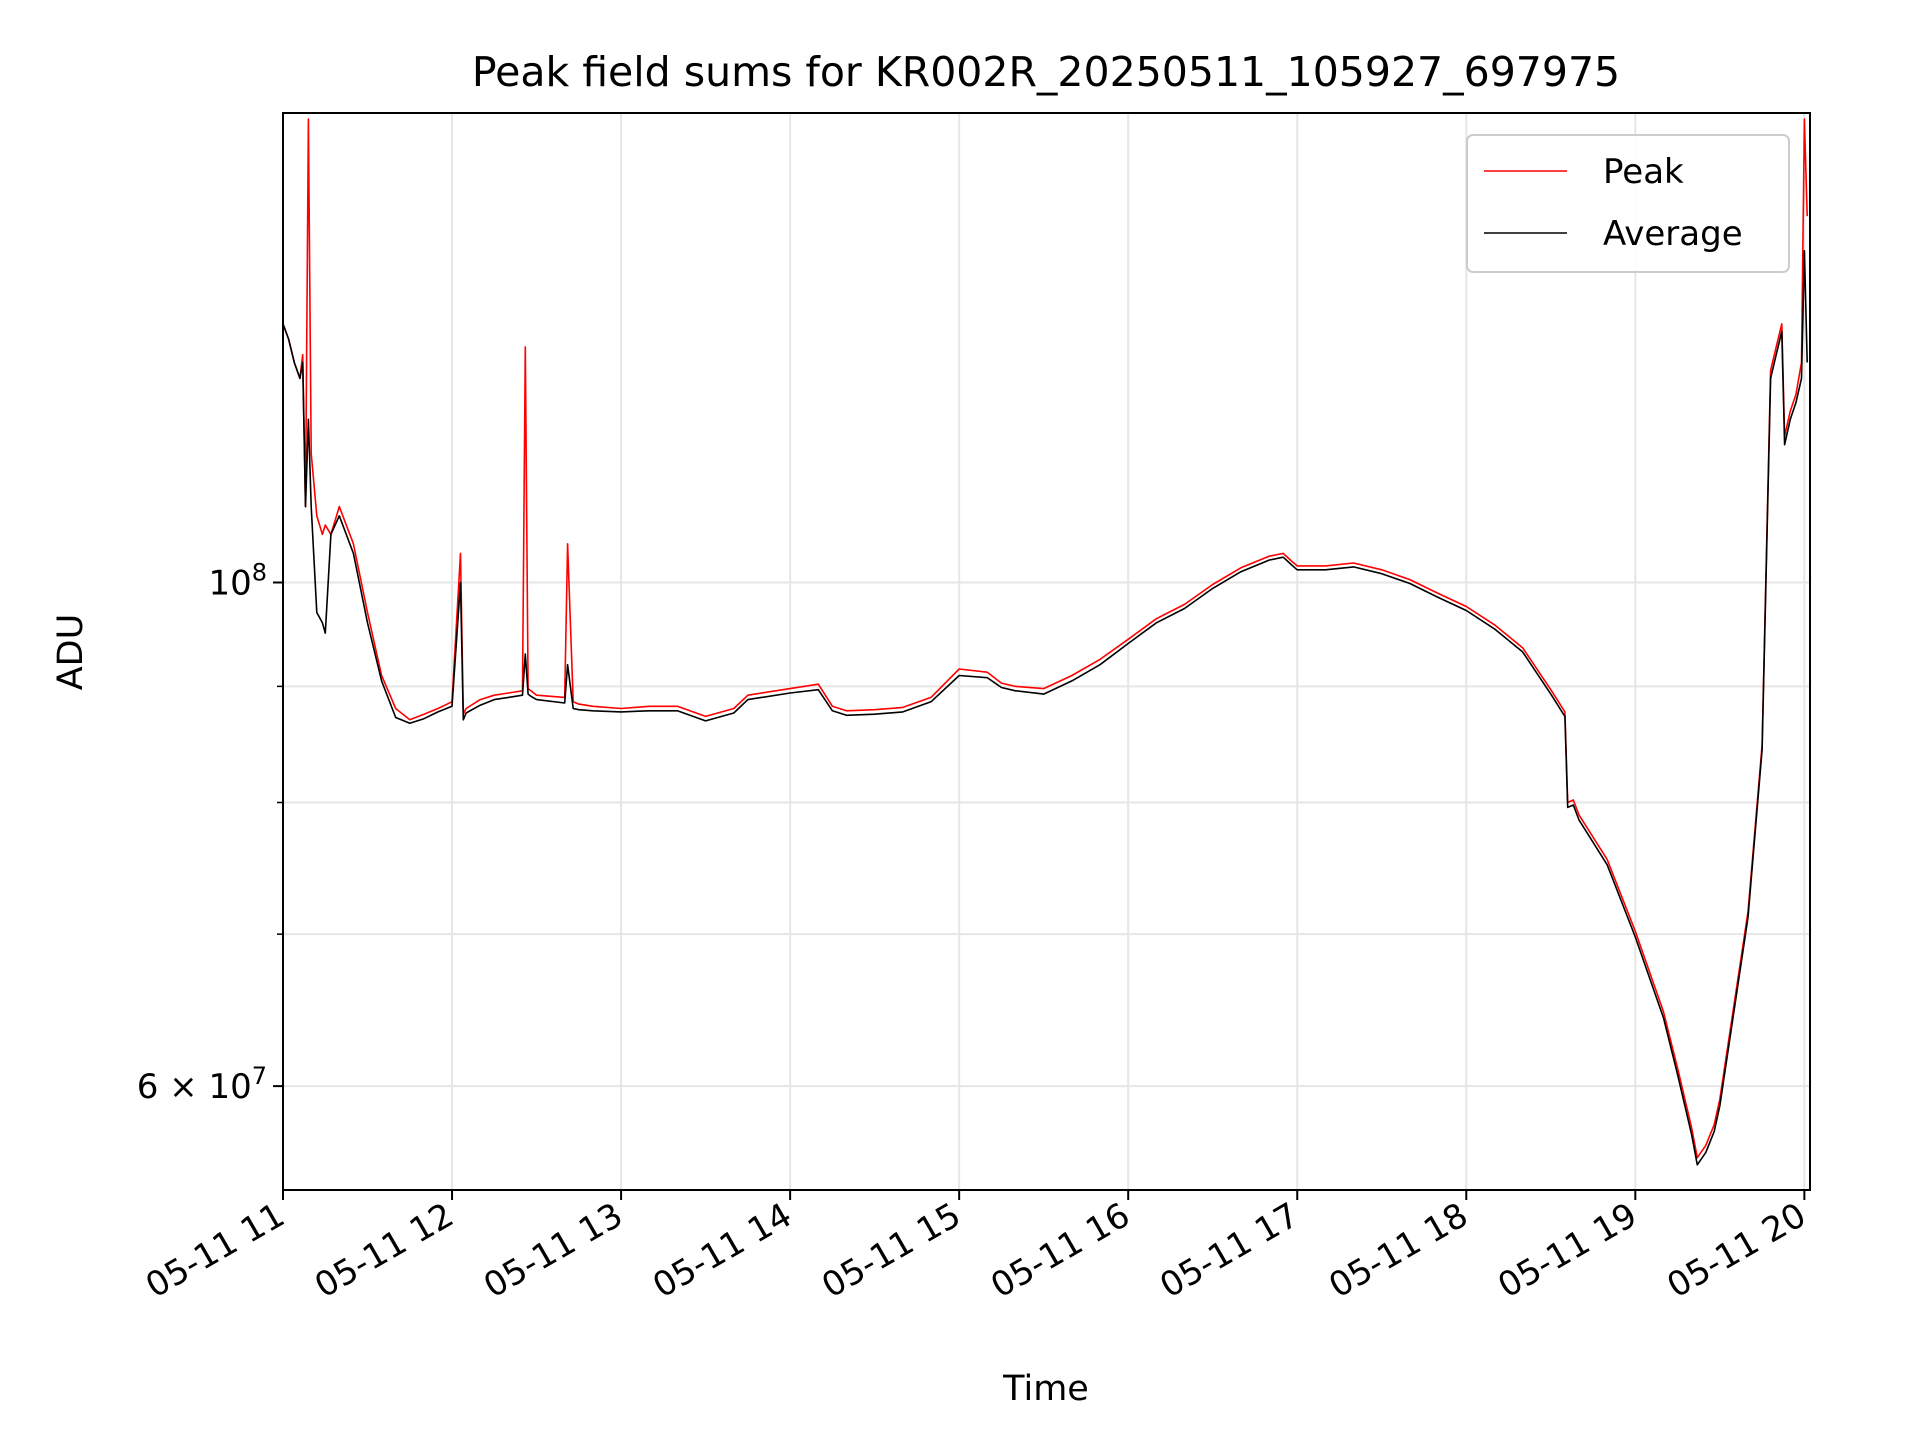 The width and height of the screenshot is (1920, 1440). What do you see at coordinates (202, 1084) in the screenshot?
I see `y-tick-label: 6 × 107` at bounding box center [202, 1084].